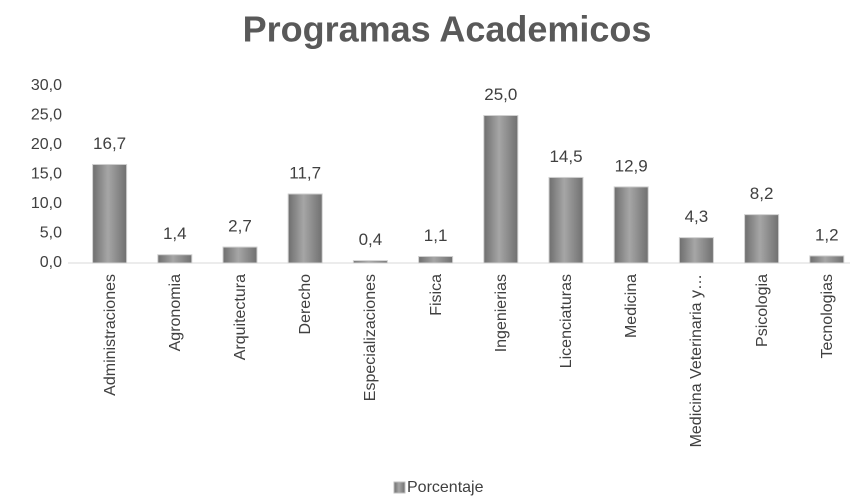 This screenshot has height=498, width=853. I want to click on x-tick-label: Medicina, so click(631, 306).